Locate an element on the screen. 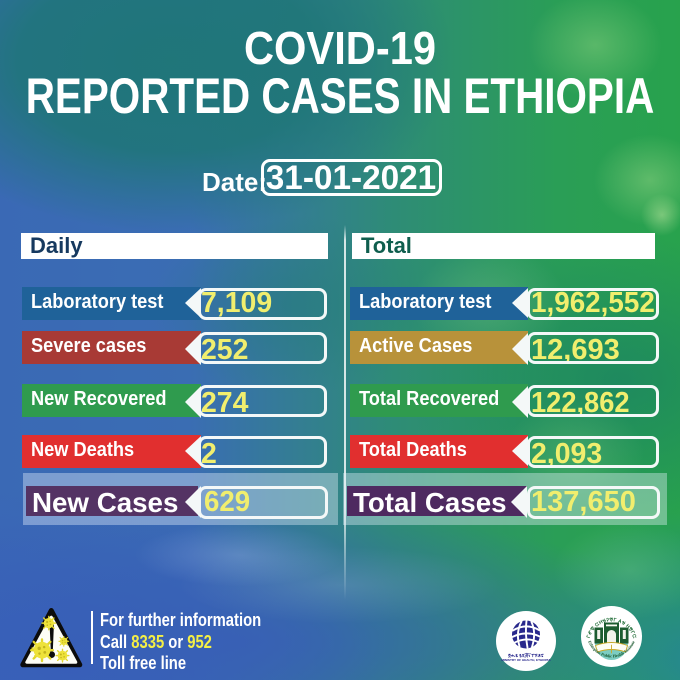 This screenshot has width=680, height=680. svg-text: ፬ሑፄ ፂበ济ι ፝ፐፑቶፔ is located at coordinates (526, 655).